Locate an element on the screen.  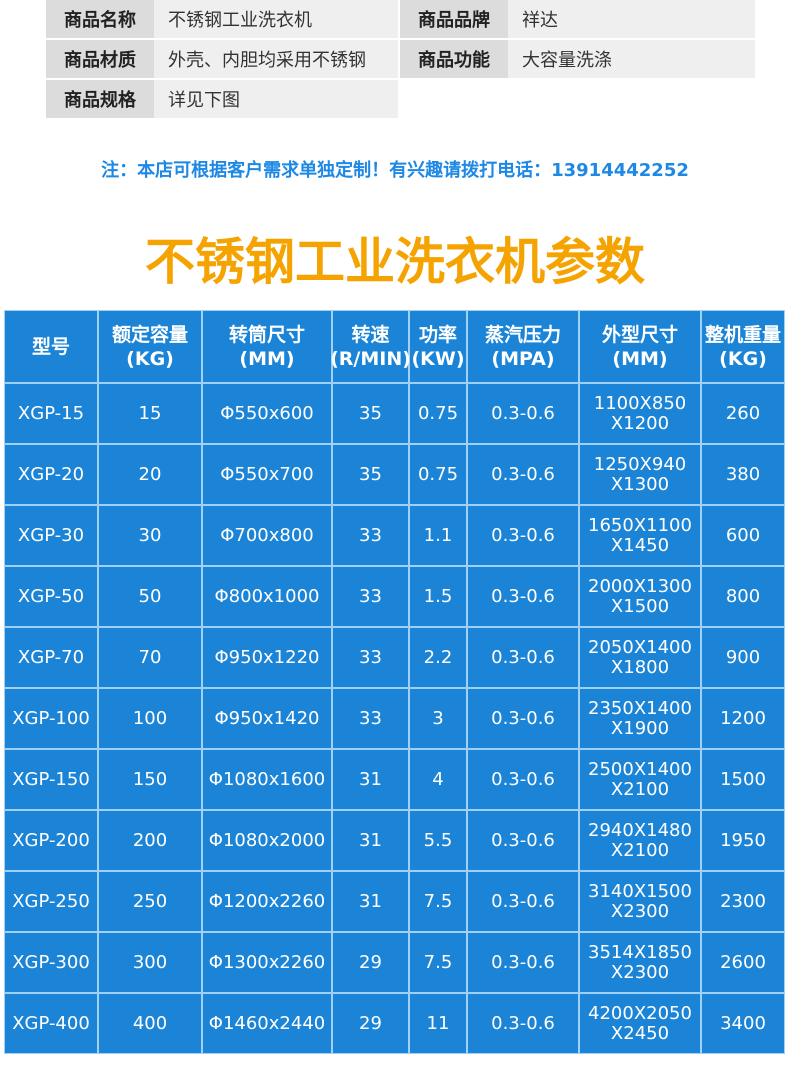
data-cell: Φ1080x1600 is located at coordinates (267, 779).